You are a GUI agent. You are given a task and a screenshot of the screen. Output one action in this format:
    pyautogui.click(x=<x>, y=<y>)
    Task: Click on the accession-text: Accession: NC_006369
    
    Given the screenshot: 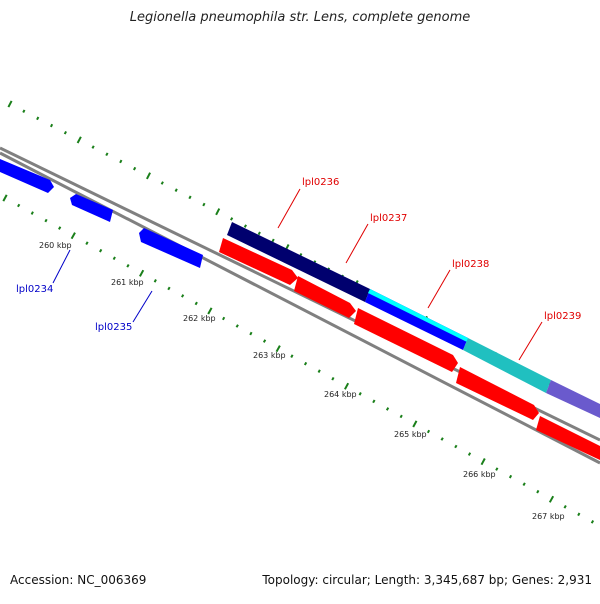 What is the action you would take?
    pyautogui.click(x=78, y=580)
    